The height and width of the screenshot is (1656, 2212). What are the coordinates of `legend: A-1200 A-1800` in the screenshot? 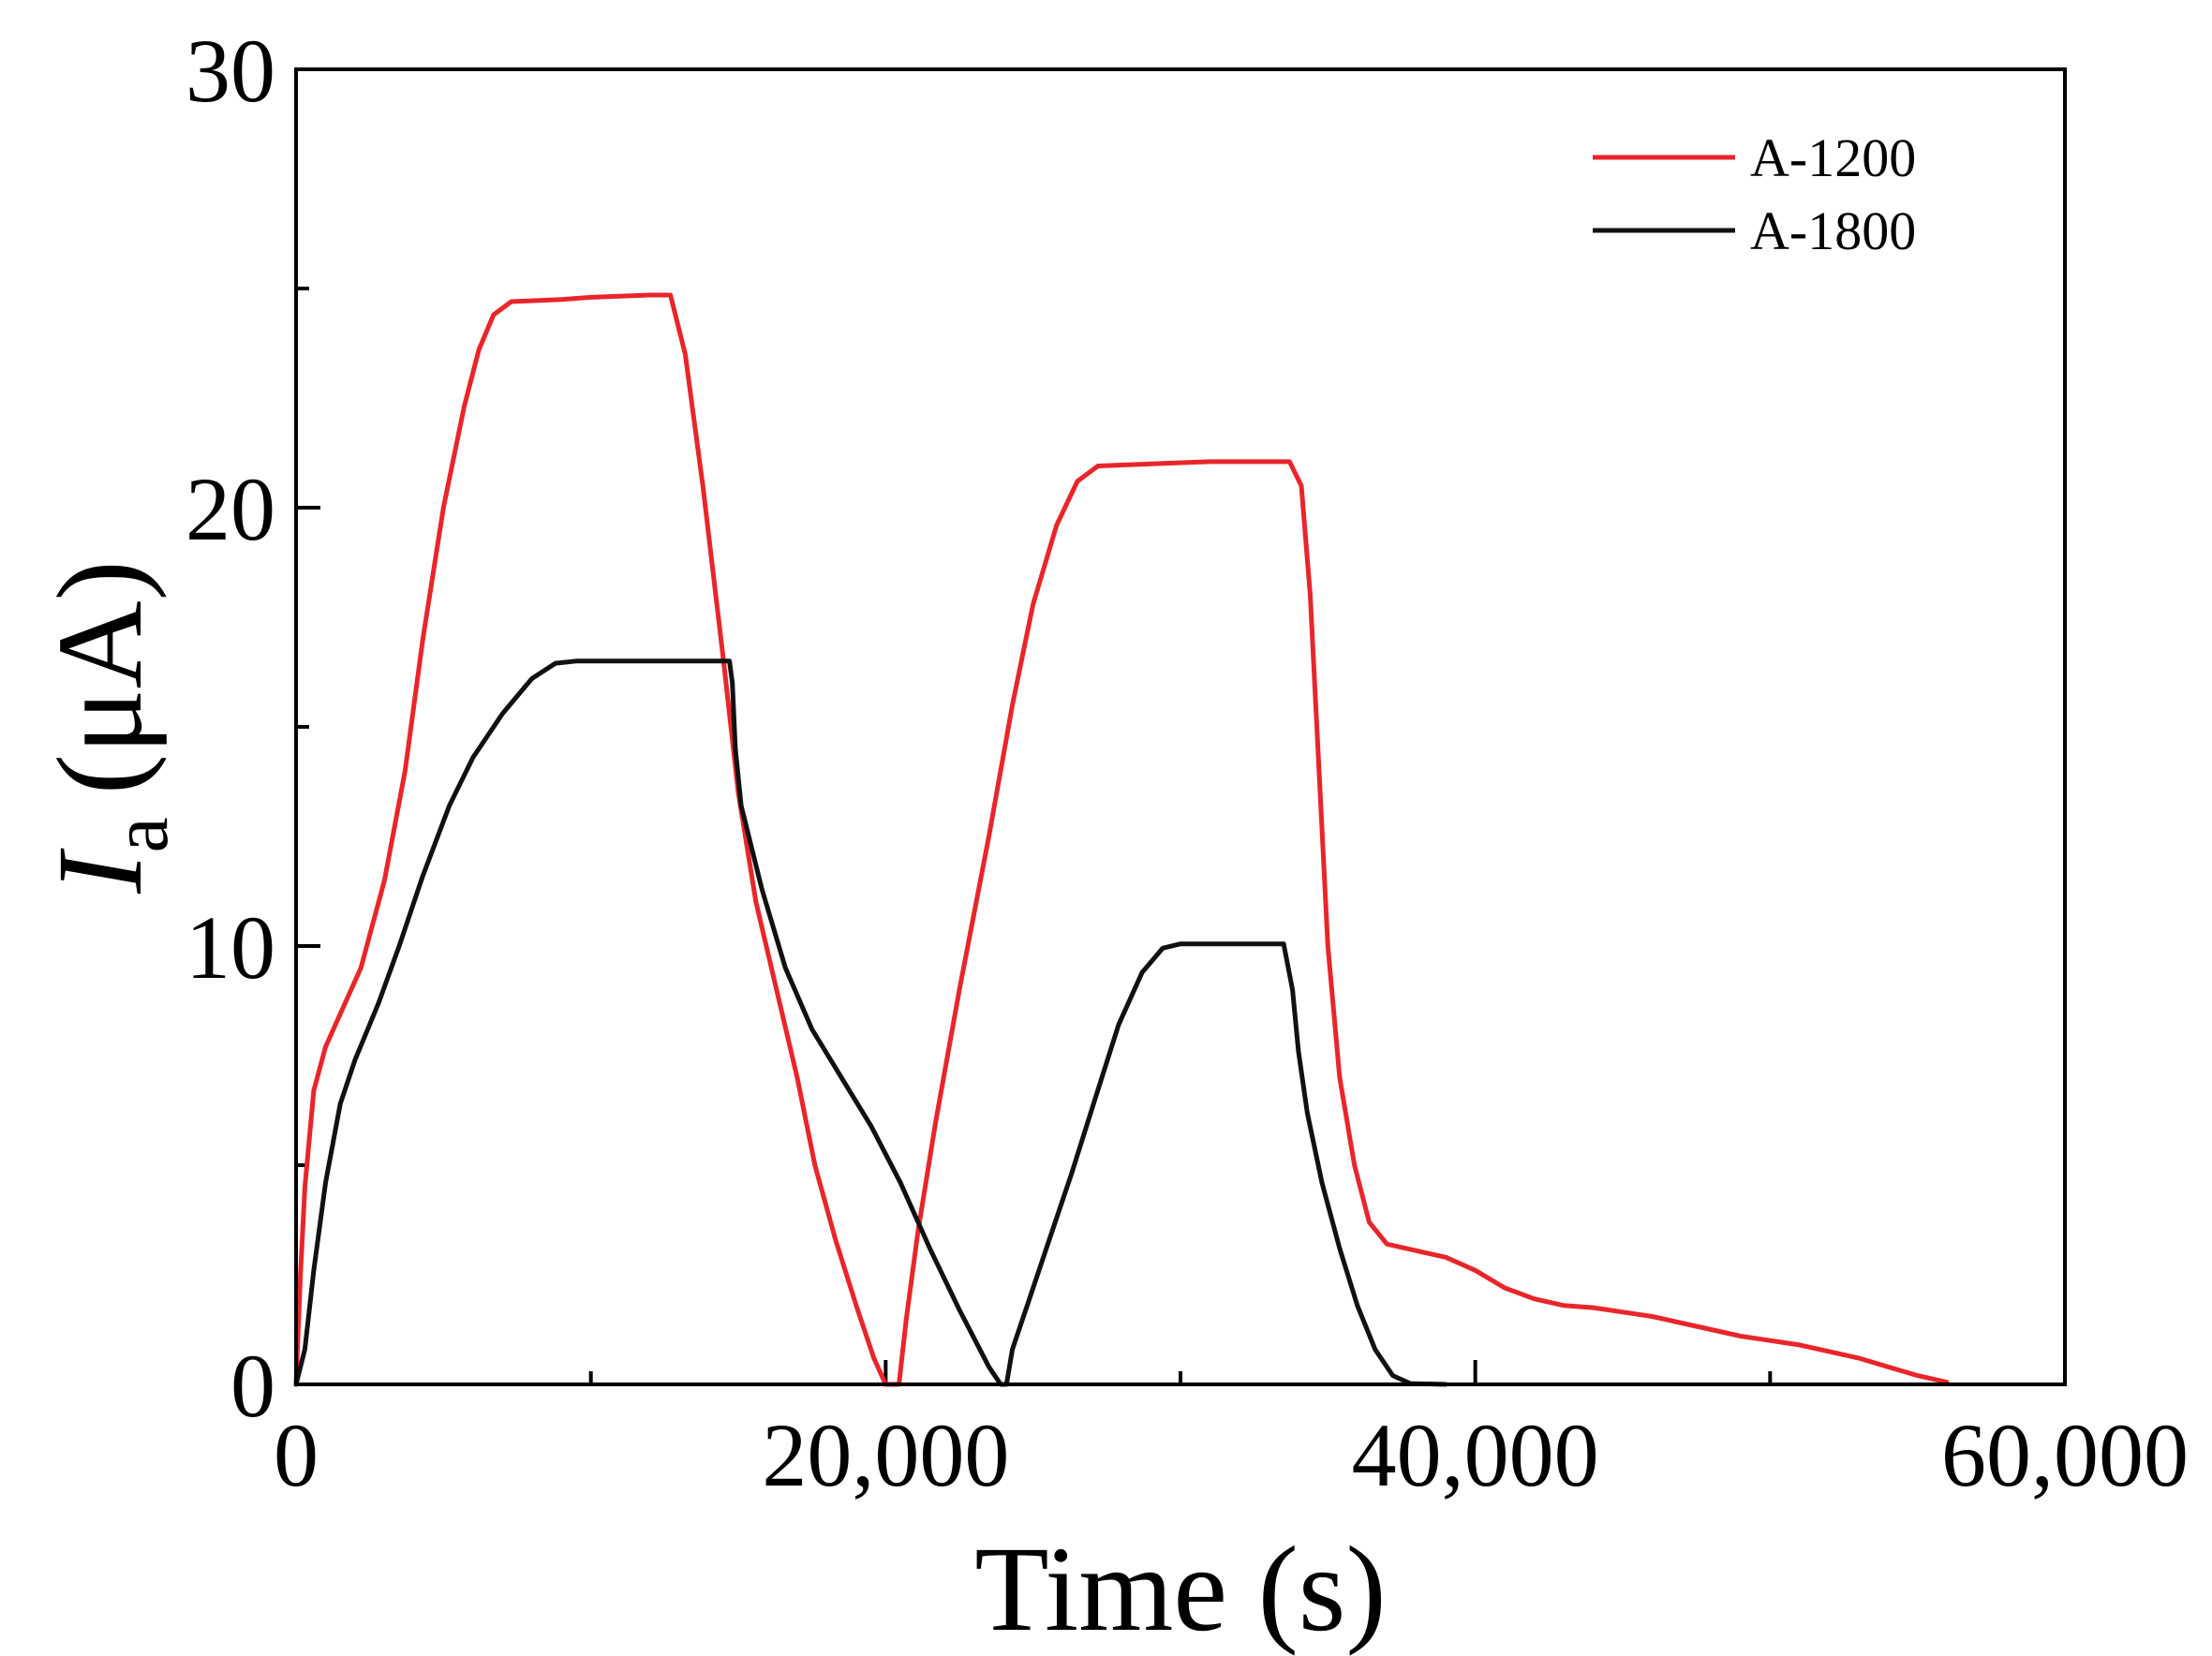 It's located at (1754, 194).